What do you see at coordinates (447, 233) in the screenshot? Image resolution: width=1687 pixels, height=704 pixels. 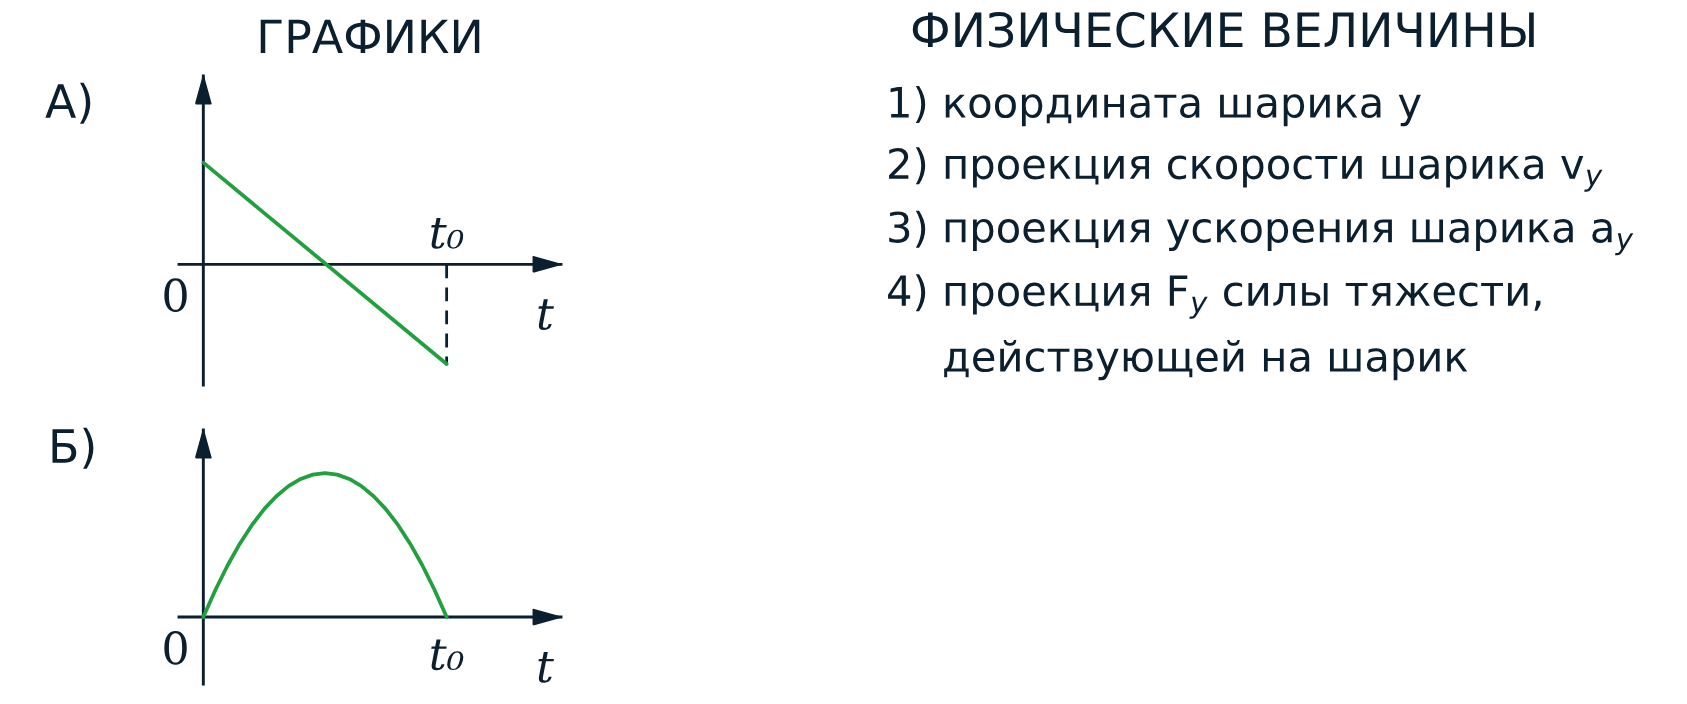 I see `annotation: t₀` at bounding box center [447, 233].